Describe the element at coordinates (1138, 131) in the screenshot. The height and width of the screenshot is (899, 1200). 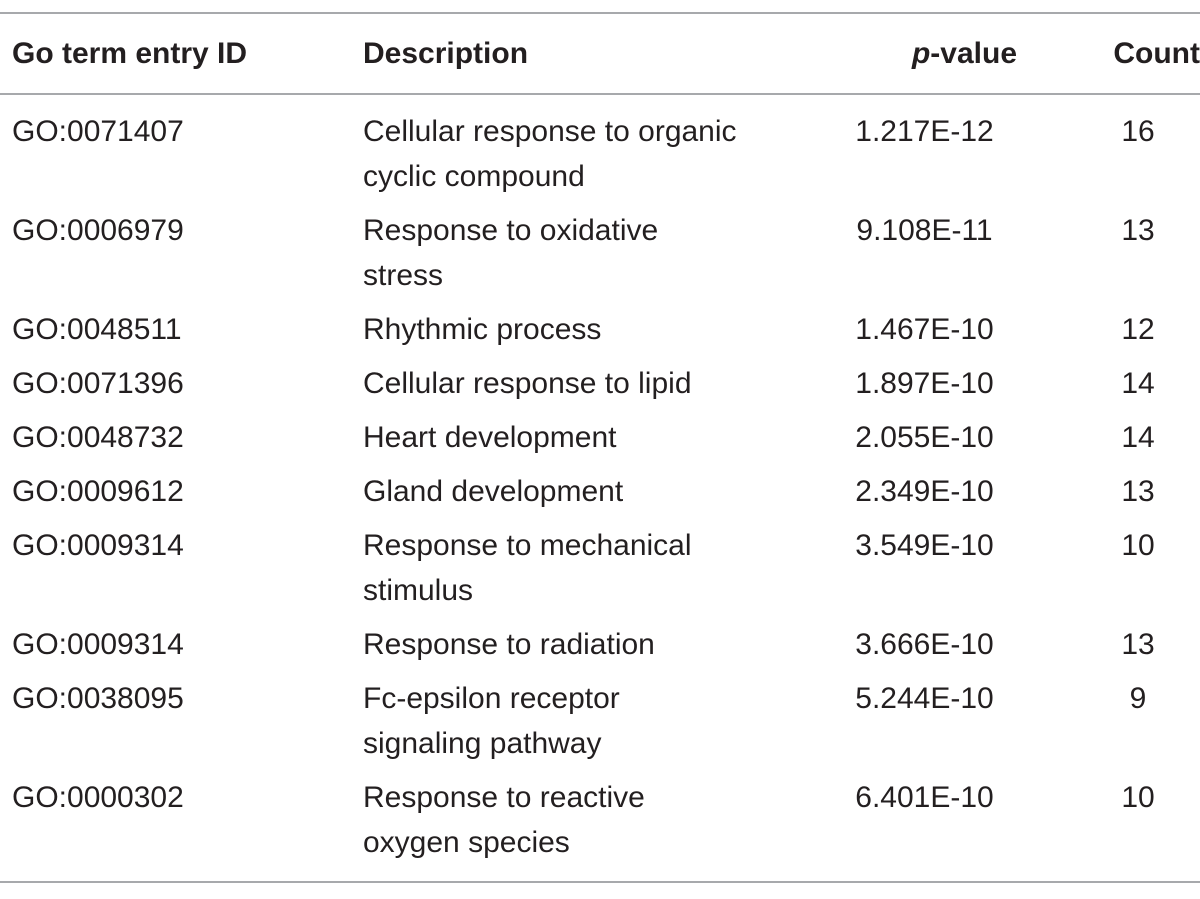
I see `cell: 16` at that location.